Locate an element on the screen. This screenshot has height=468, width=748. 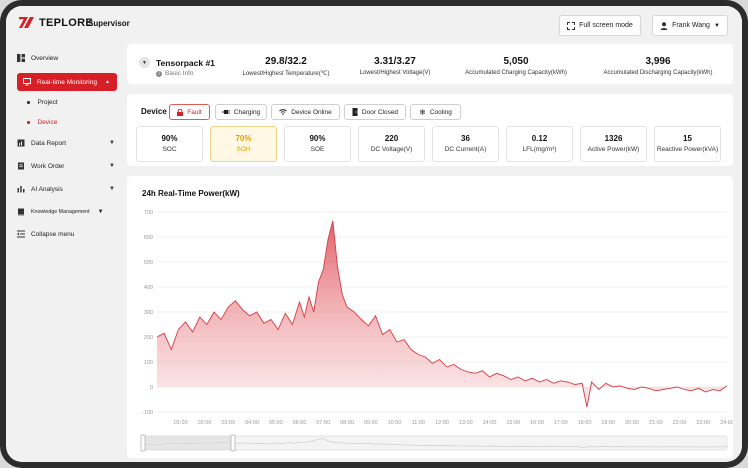
badge-label: Device Online is located at coordinates (311, 112).